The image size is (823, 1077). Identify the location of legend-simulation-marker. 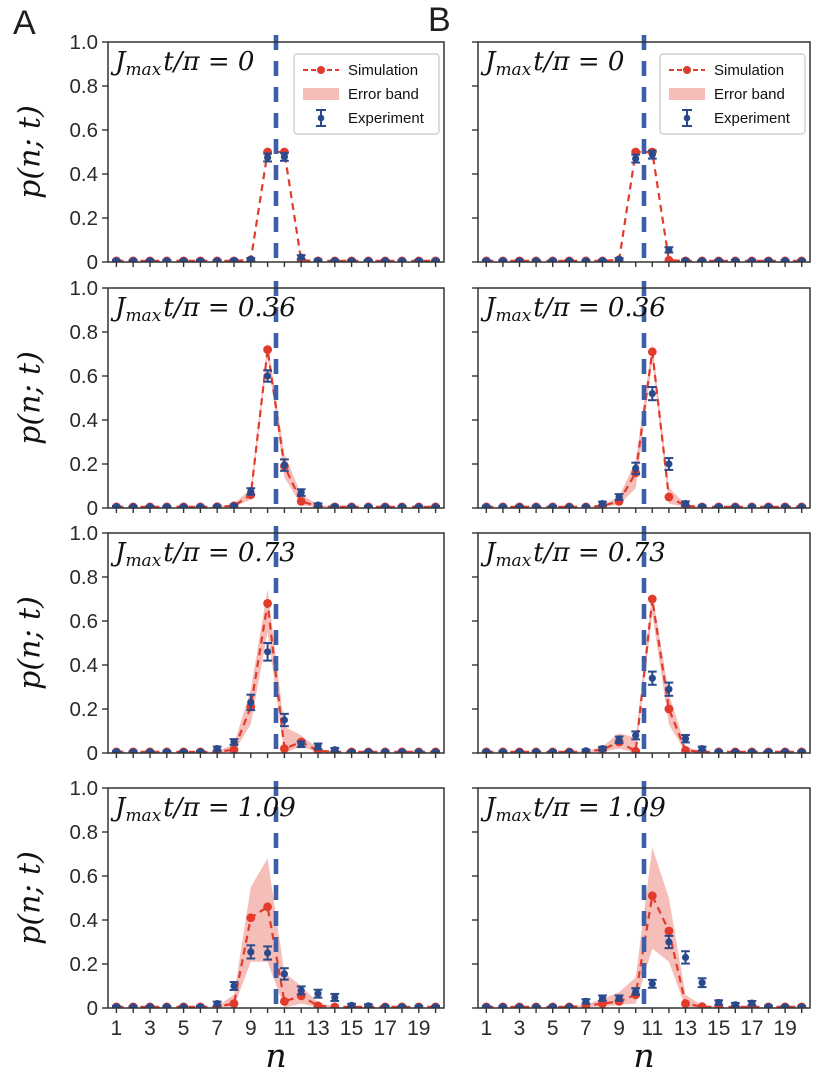
(321, 70).